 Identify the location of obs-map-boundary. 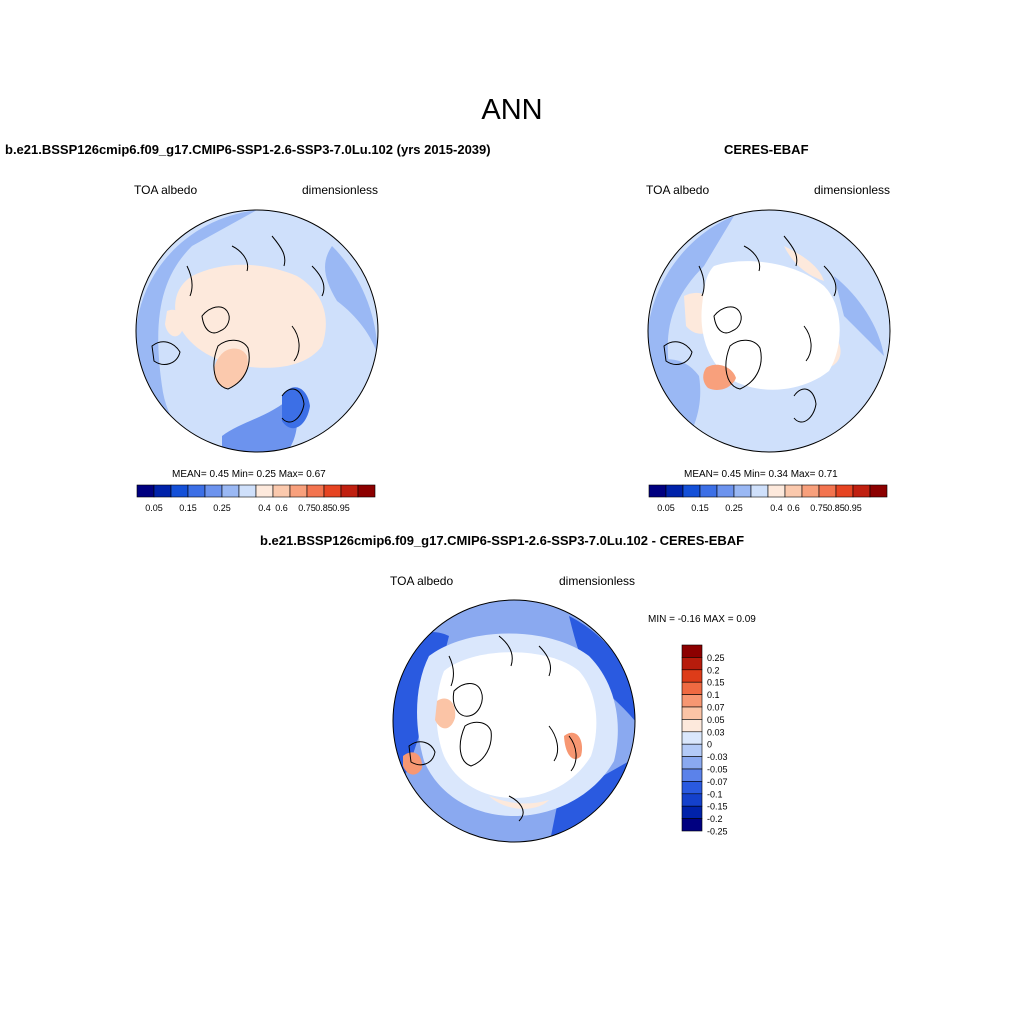
(769, 331).